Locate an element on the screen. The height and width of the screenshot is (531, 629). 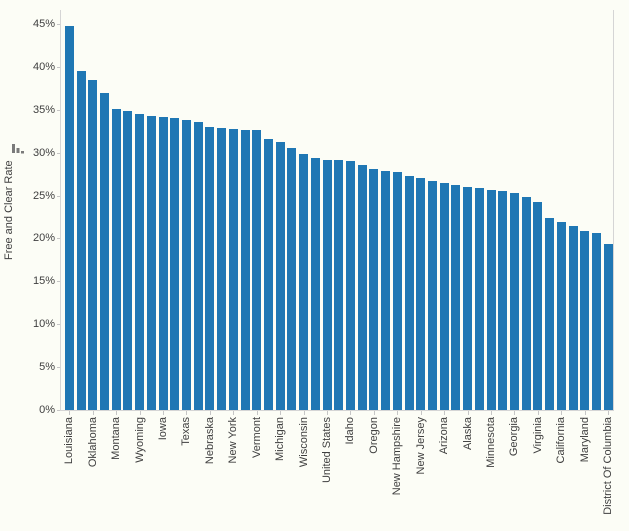
bar-iowa is located at coordinates (163, 263).